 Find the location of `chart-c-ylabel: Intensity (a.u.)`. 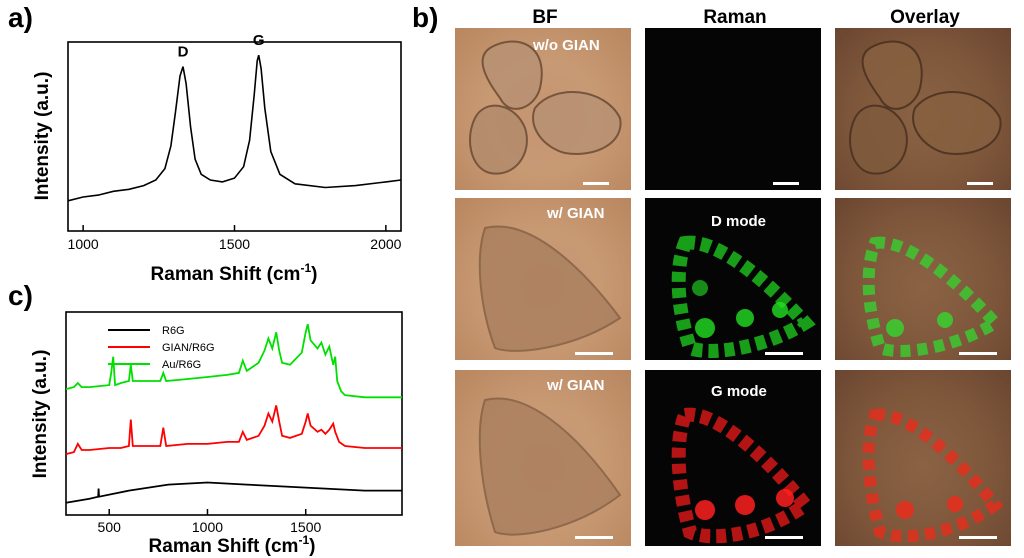

chart-c-ylabel: Intensity (a.u.) is located at coordinates (40, 414).